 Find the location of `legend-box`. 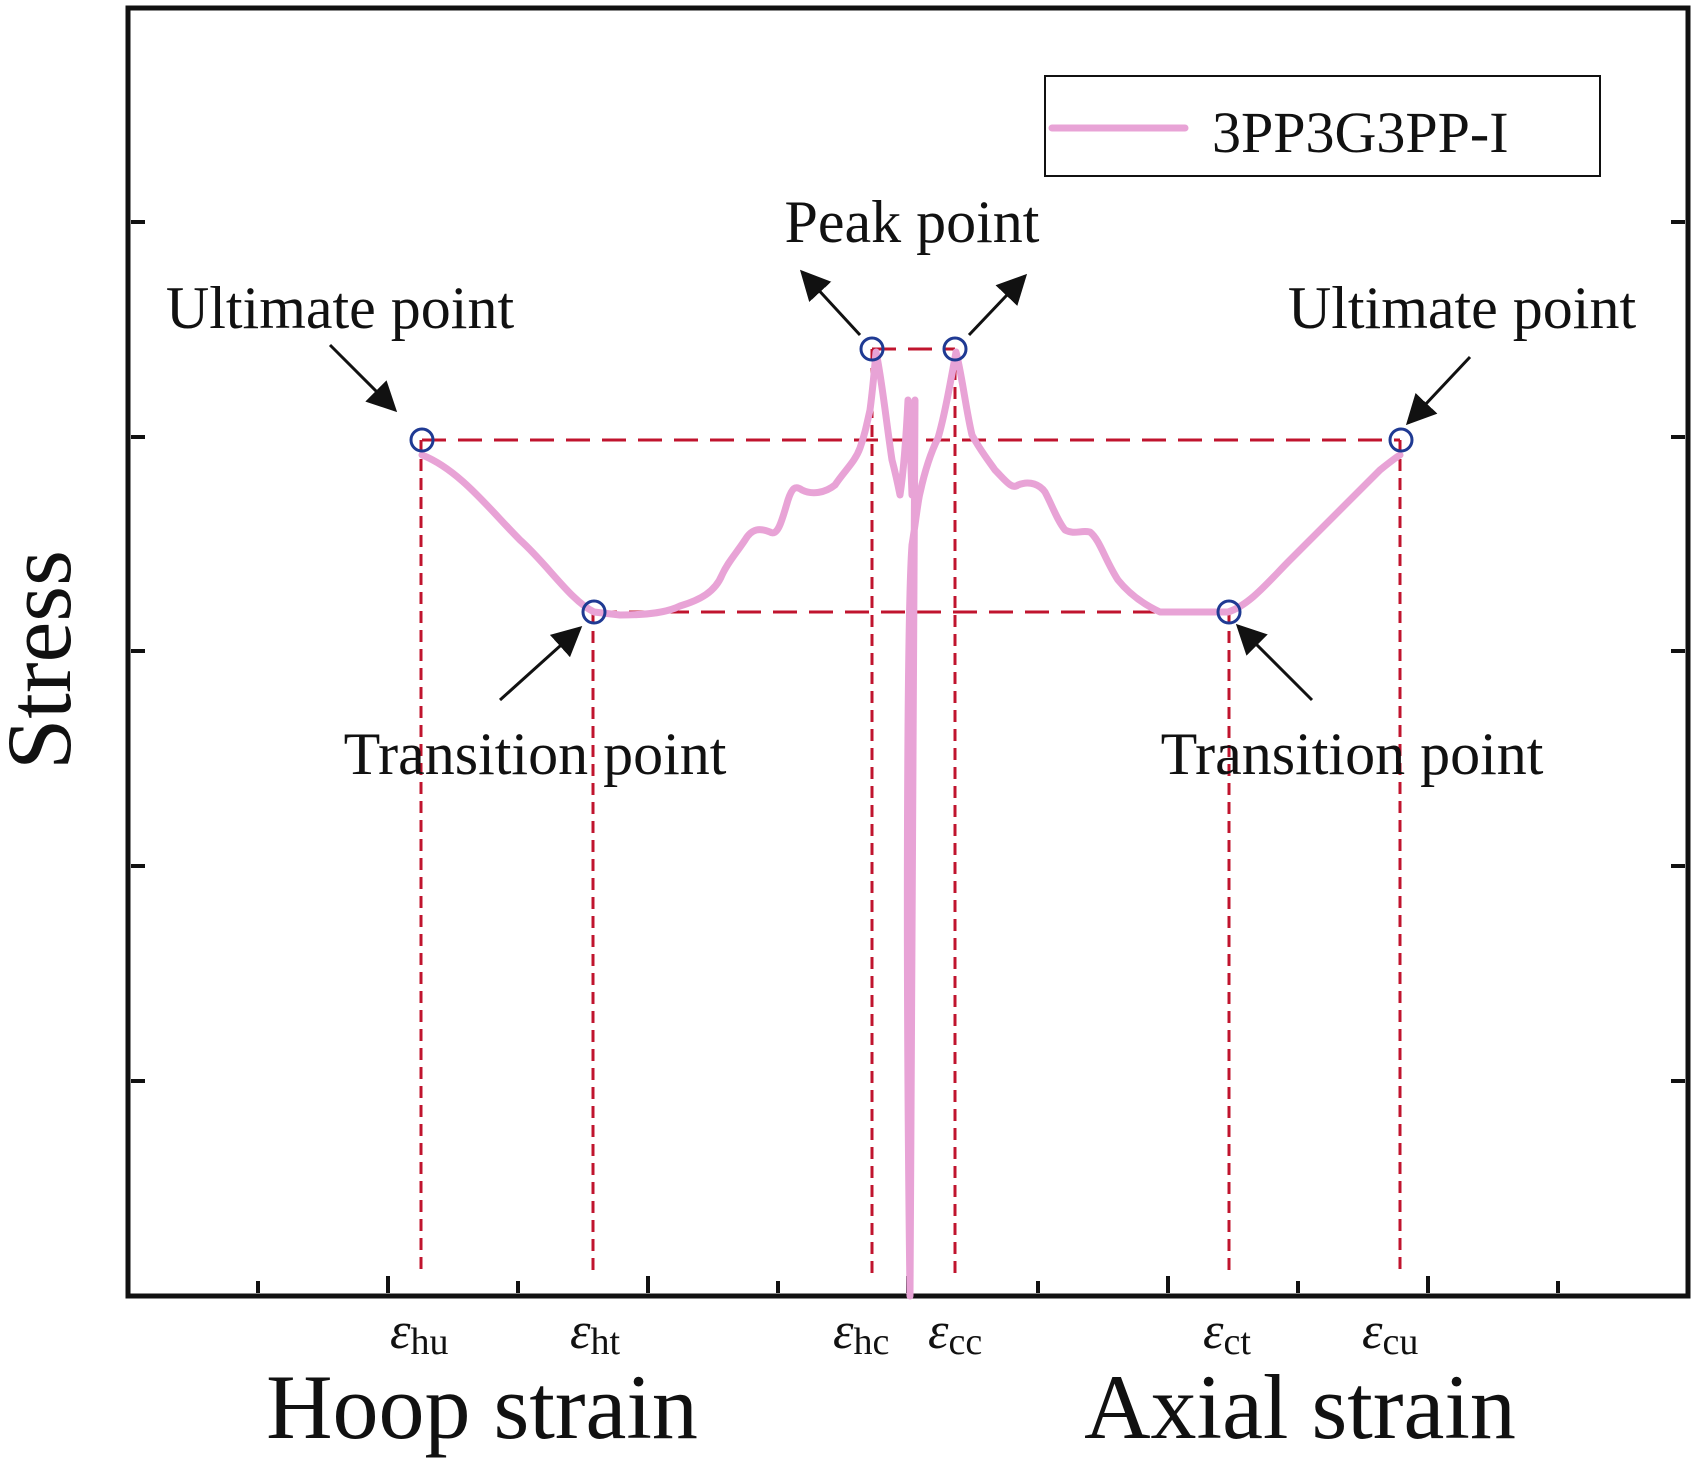

legend-box is located at coordinates (1322, 126).